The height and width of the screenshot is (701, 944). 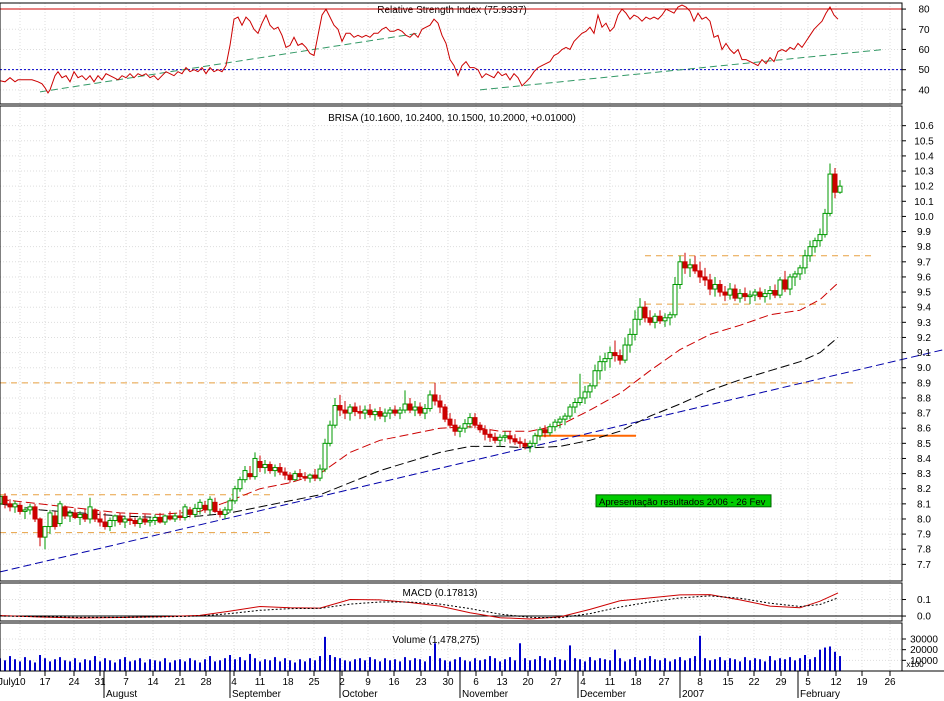 I want to click on y-tick-label: 9.1, so click(x=924, y=353).